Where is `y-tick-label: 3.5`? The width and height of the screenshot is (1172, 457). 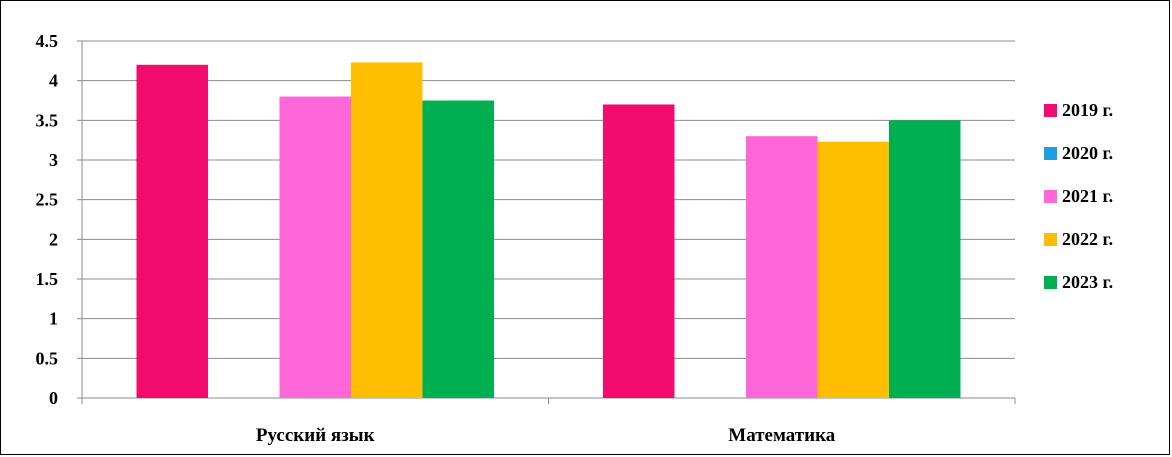
y-tick-label: 3.5 is located at coordinates (47, 120).